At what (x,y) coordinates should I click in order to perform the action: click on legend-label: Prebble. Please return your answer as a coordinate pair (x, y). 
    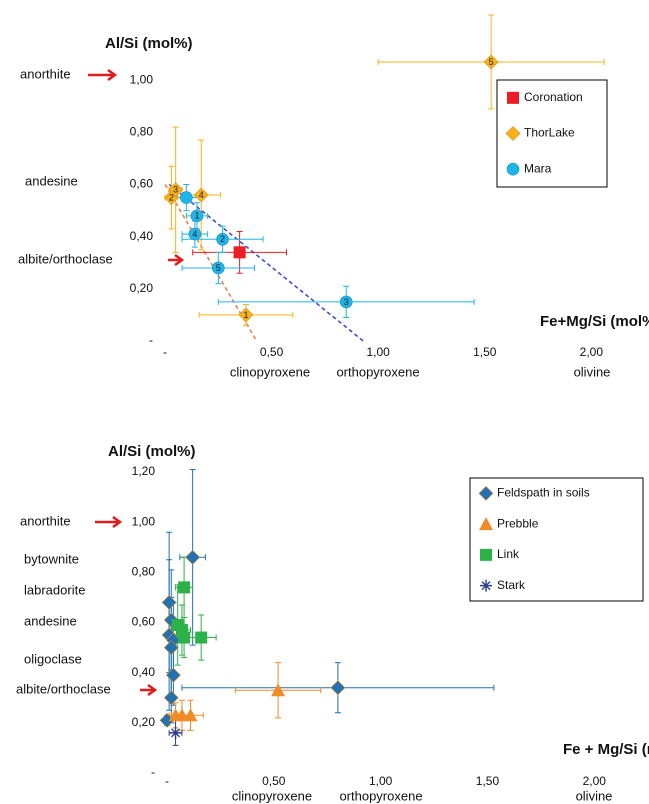
    Looking at the image, I should click on (518, 523).